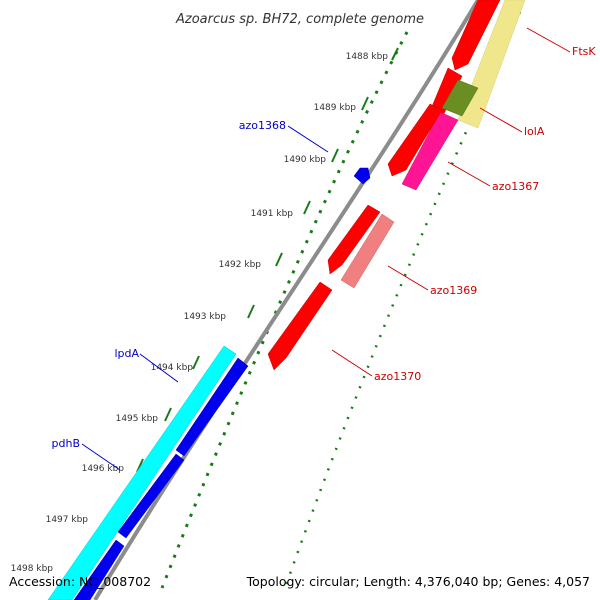 Image resolution: width=600 pixels, height=600 pixels. I want to click on leader-ftsk, so click(548, 40).